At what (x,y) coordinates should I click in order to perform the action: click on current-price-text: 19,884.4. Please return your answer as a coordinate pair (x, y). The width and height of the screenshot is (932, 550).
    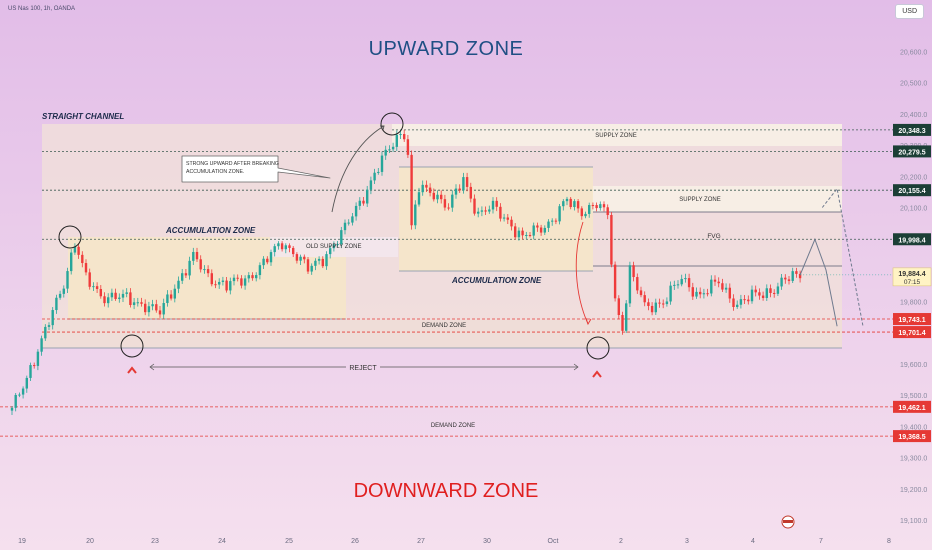
    Looking at the image, I should click on (911, 274).